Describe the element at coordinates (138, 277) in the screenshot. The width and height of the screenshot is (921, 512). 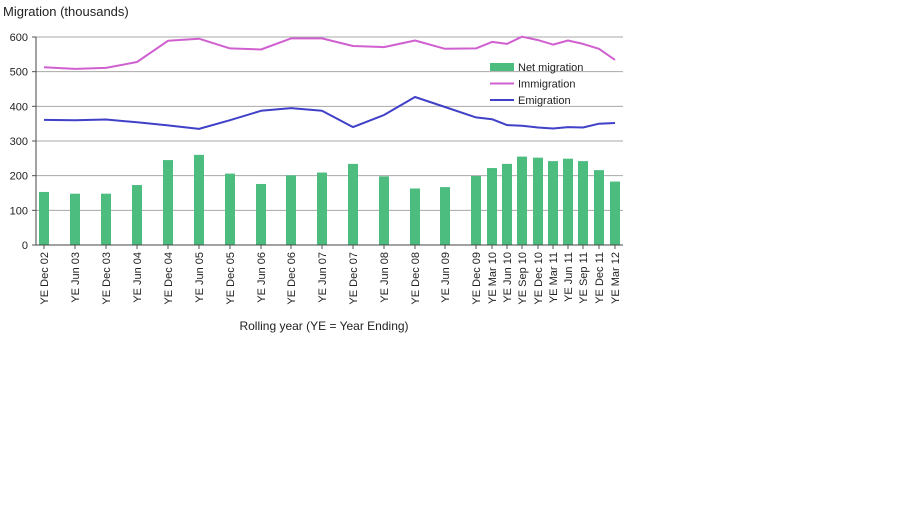
I see `x-tick-label: YE Jun 04` at that location.